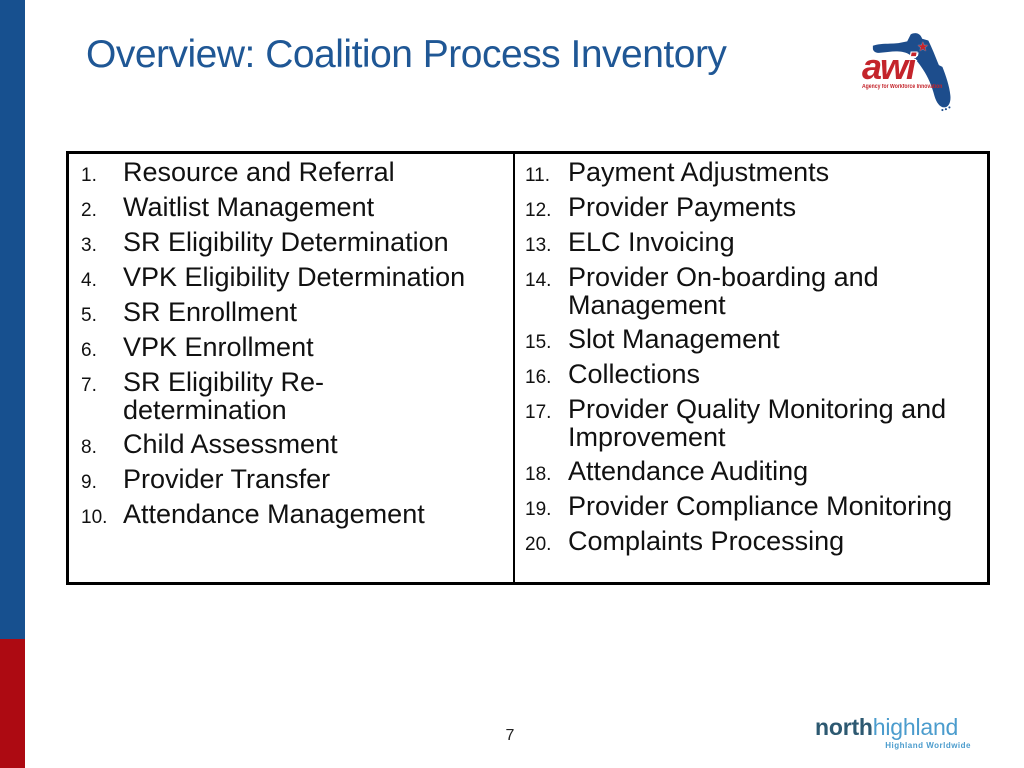 The height and width of the screenshot is (768, 1024). I want to click on list-item-number: 17., so click(538, 412).